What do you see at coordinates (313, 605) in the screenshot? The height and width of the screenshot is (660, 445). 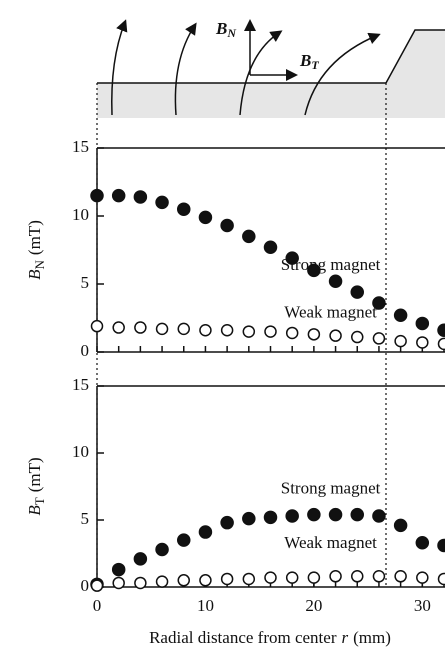 I see `x-tick-label: 20` at bounding box center [313, 605].